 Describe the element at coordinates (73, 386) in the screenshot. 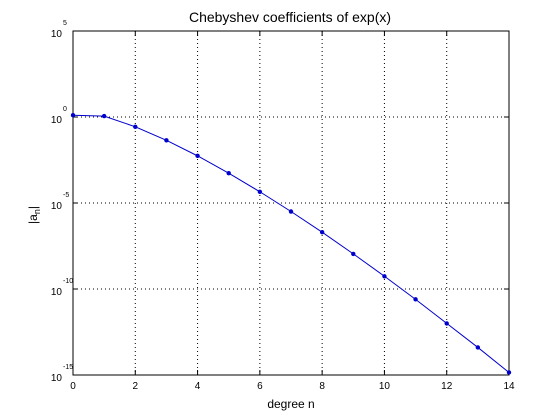

I see `x-tick-label: 0` at that location.